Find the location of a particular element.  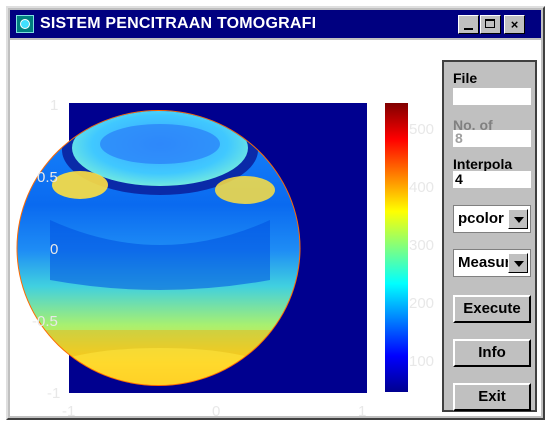

colorbar-tick-label: 400 is located at coordinates (421, 187).